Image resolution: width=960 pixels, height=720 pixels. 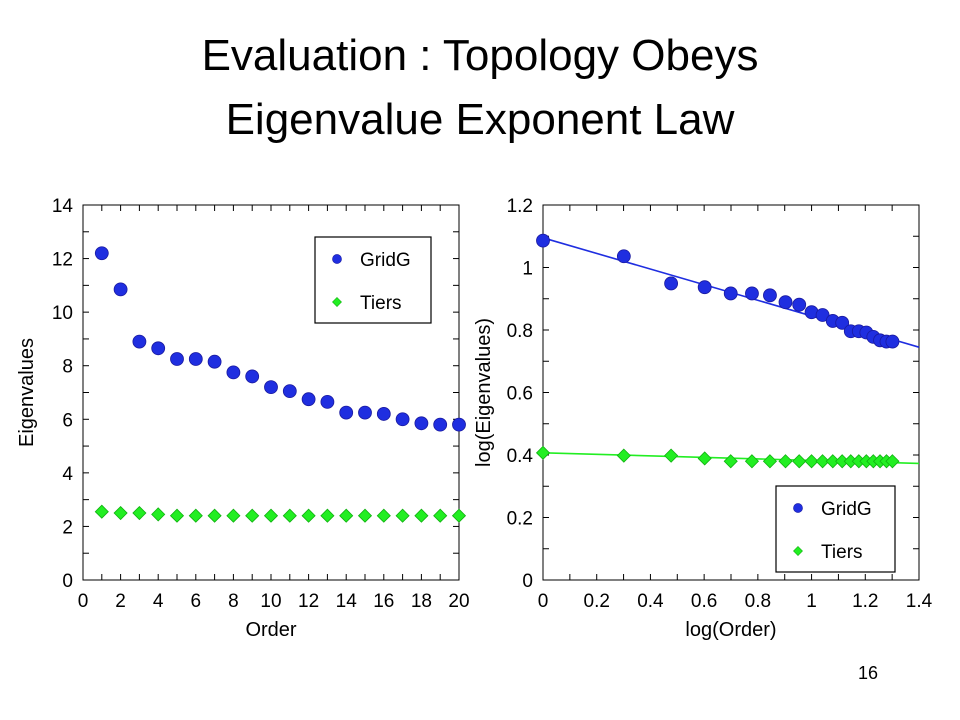 I want to click on x-tick-label: 16, so click(x=383, y=601).